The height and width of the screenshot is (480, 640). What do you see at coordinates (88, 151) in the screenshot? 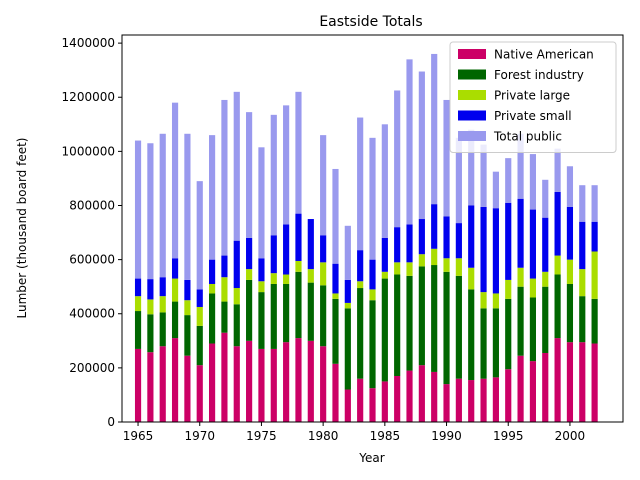
I see `y-tick-label: 1000000` at bounding box center [88, 151].